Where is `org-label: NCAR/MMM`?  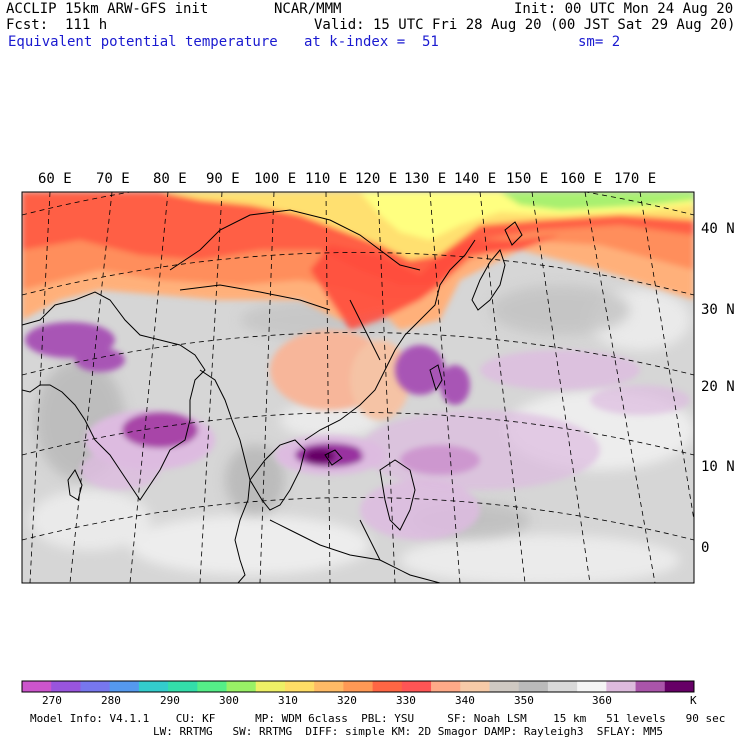 org-label: NCAR/MMM is located at coordinates (308, 9).